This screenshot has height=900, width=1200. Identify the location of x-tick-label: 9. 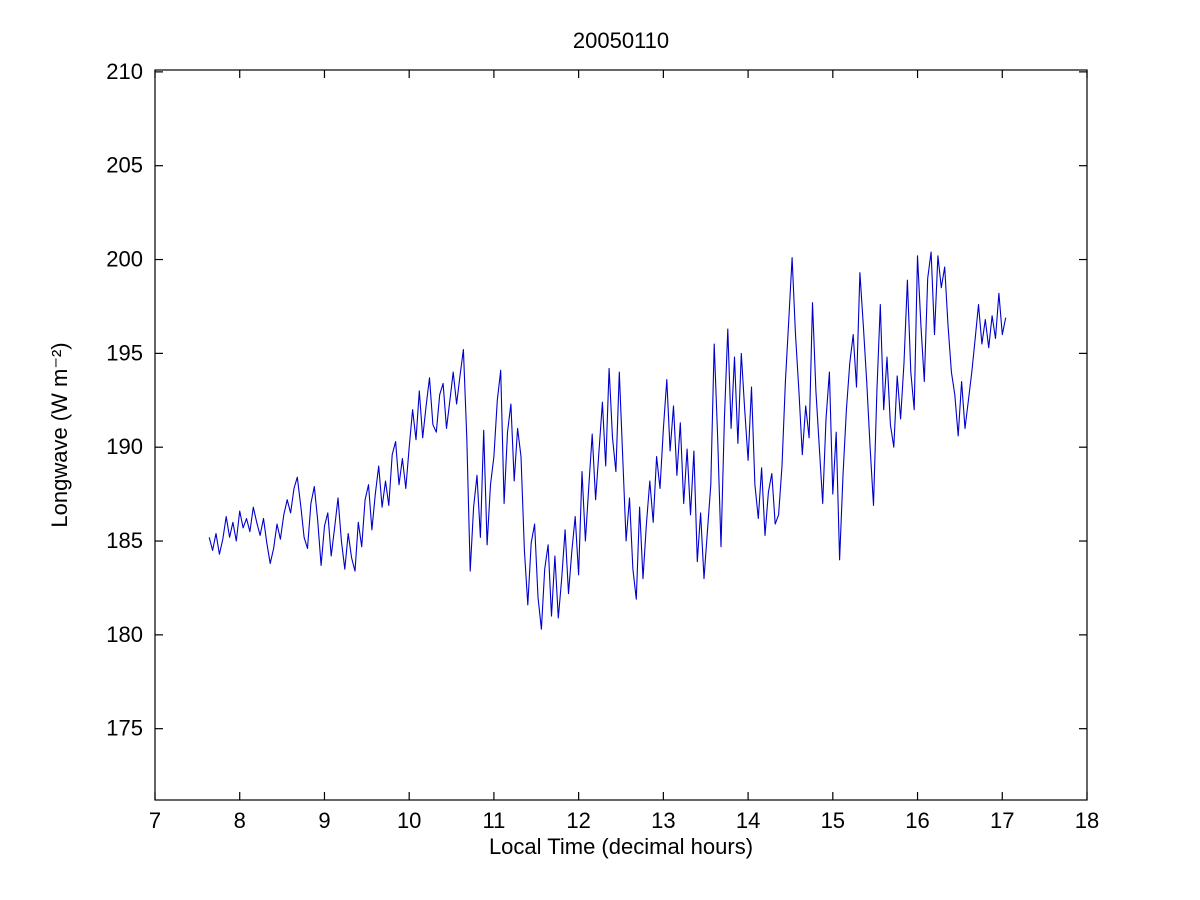
(324, 820).